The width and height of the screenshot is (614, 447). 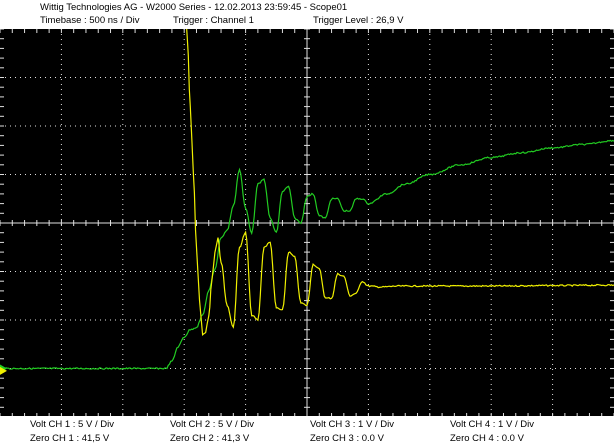 I want to click on ch1-ground-marker, so click(x=3, y=370).